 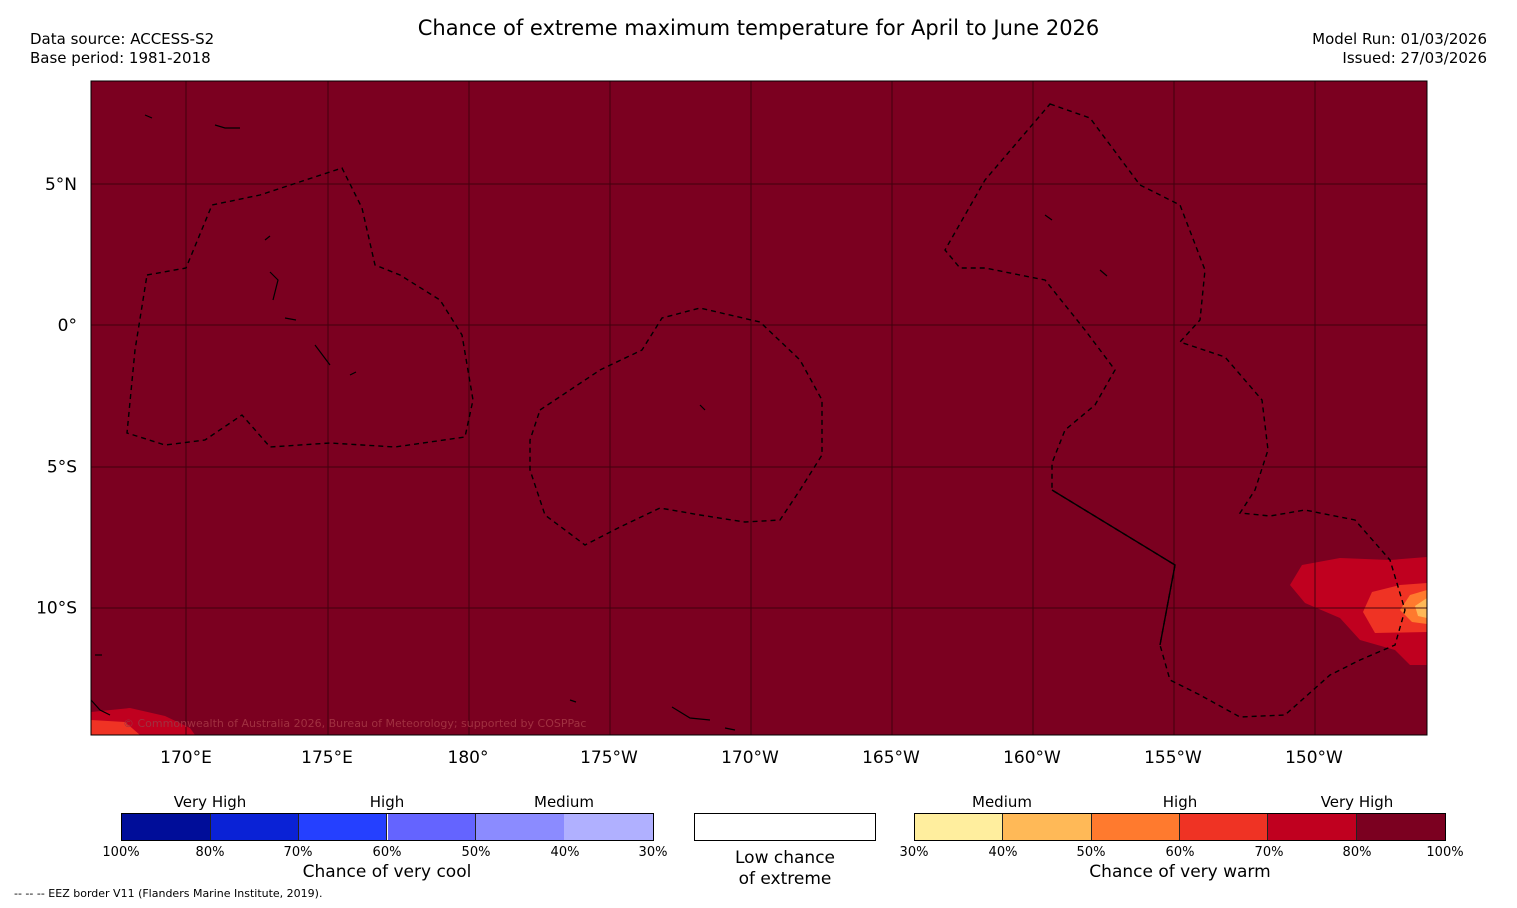 What do you see at coordinates (122, 39) in the screenshot?
I see `data-source-text: Data source: ACCESS-S2` at bounding box center [122, 39].